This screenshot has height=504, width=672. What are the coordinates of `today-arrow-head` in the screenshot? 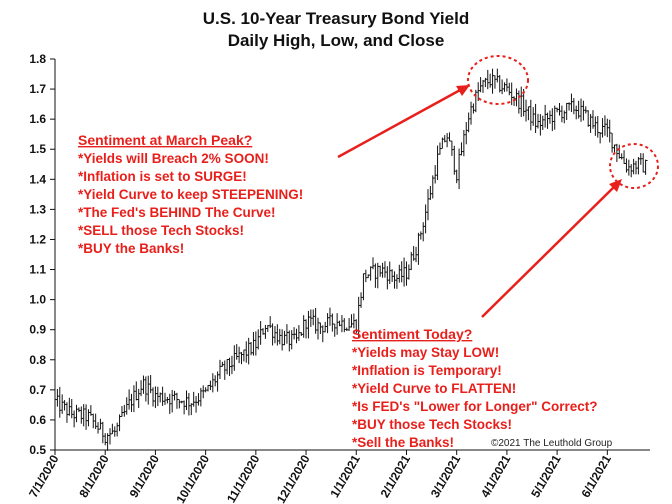 It's located at (615, 185).